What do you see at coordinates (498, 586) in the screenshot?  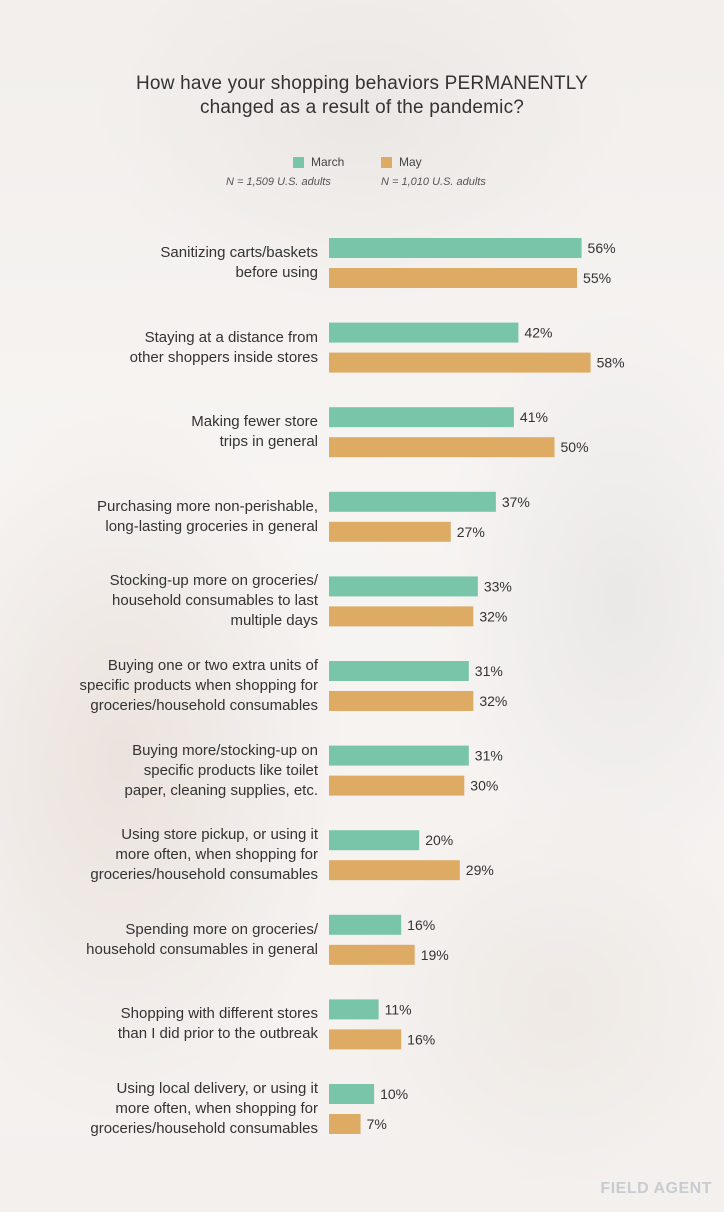 I see `data-label-march: 33%` at bounding box center [498, 586].